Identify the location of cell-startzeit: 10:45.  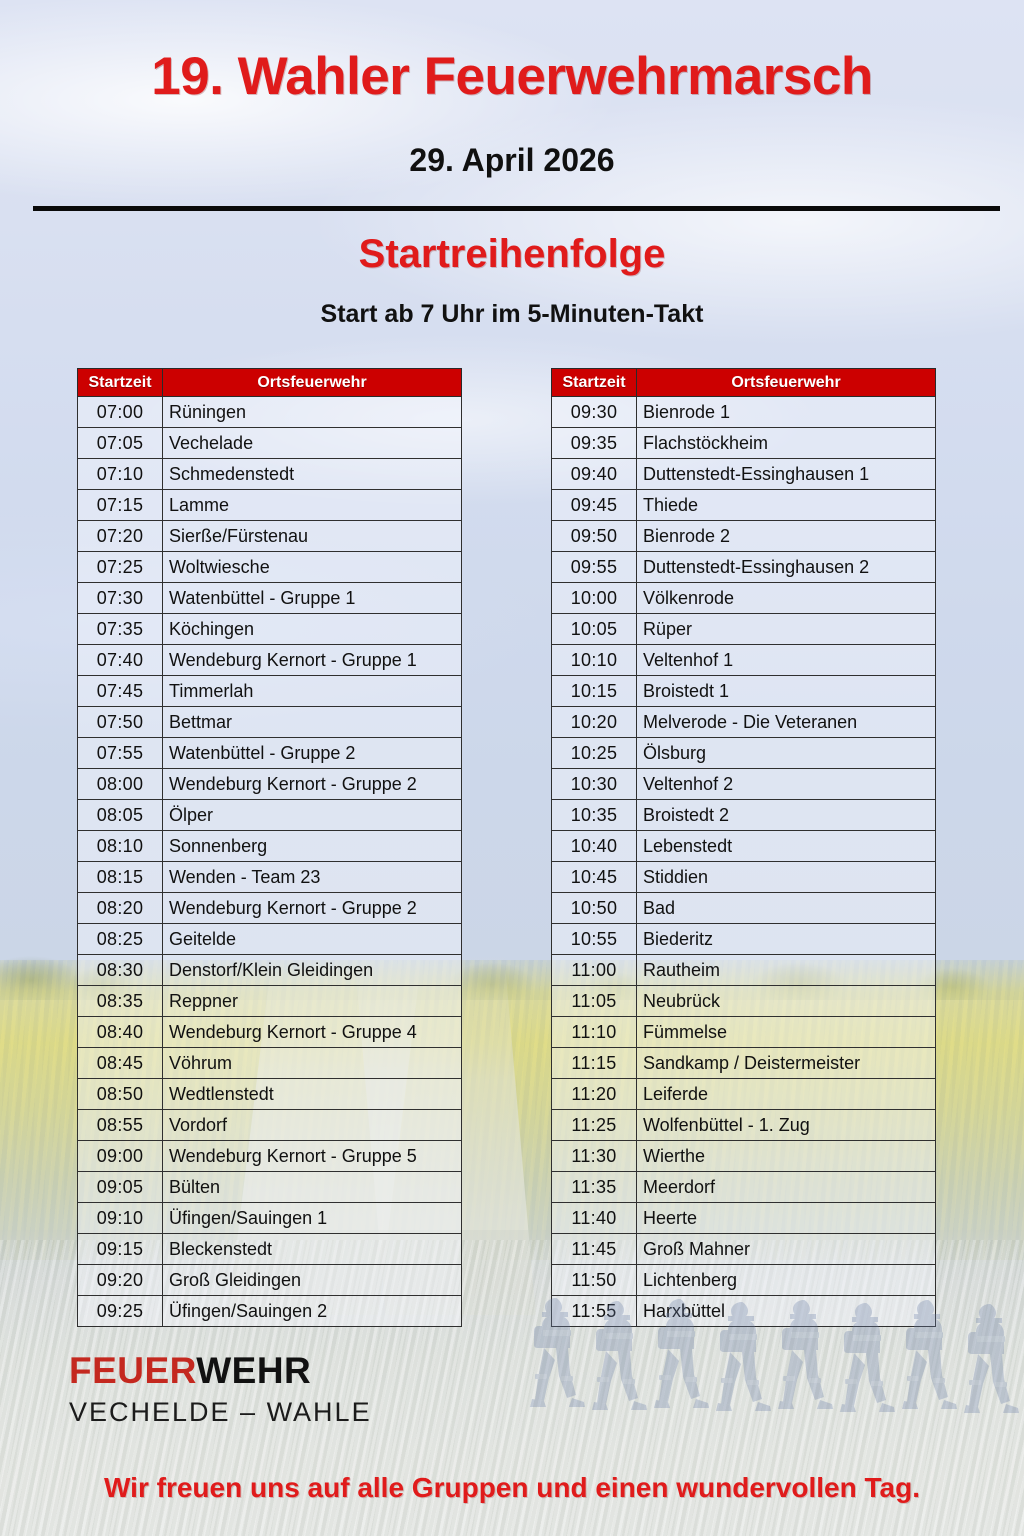
(594, 877).